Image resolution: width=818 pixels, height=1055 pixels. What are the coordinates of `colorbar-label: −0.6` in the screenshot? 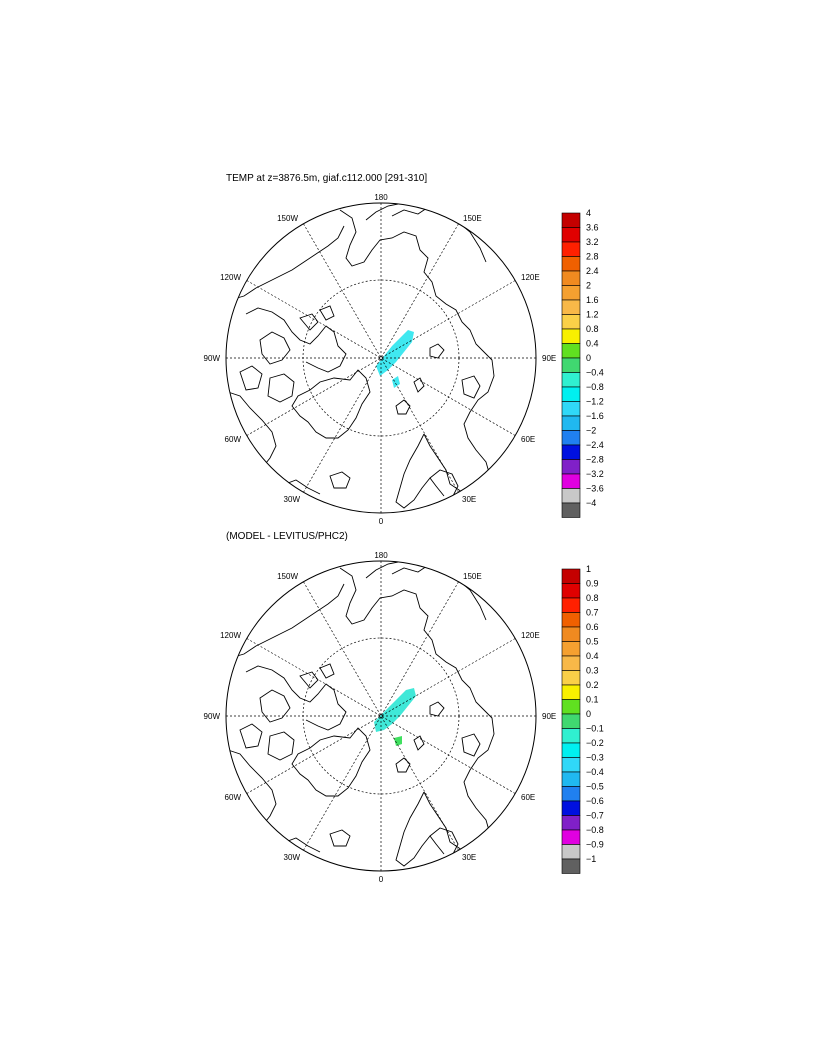 It's located at (595, 801).